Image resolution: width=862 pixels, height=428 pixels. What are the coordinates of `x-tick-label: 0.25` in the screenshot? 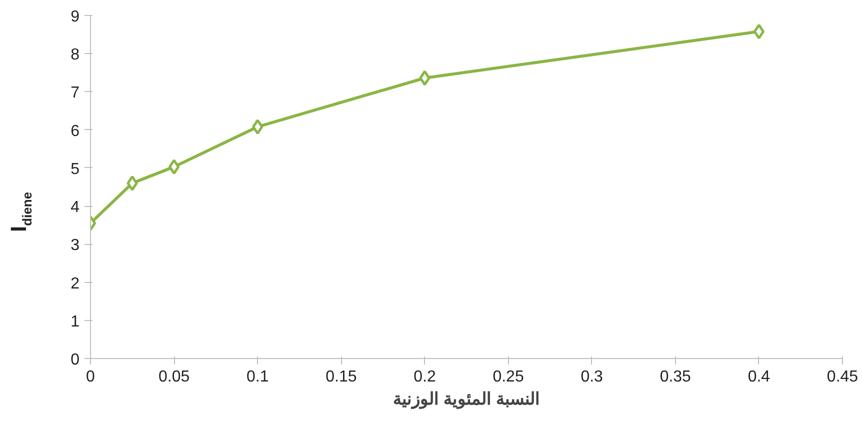 It's located at (508, 377).